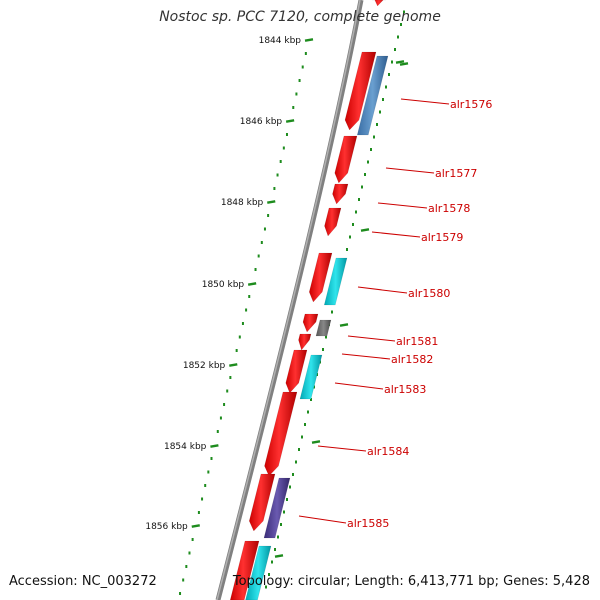 This screenshot has height=600, width=600. I want to click on gene-label: alr1578, so click(449, 208).